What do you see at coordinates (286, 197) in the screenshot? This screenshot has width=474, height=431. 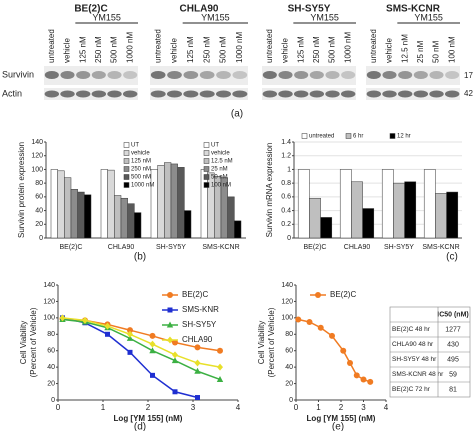 I see `y-tick-label: 0.6` at bounding box center [286, 197].